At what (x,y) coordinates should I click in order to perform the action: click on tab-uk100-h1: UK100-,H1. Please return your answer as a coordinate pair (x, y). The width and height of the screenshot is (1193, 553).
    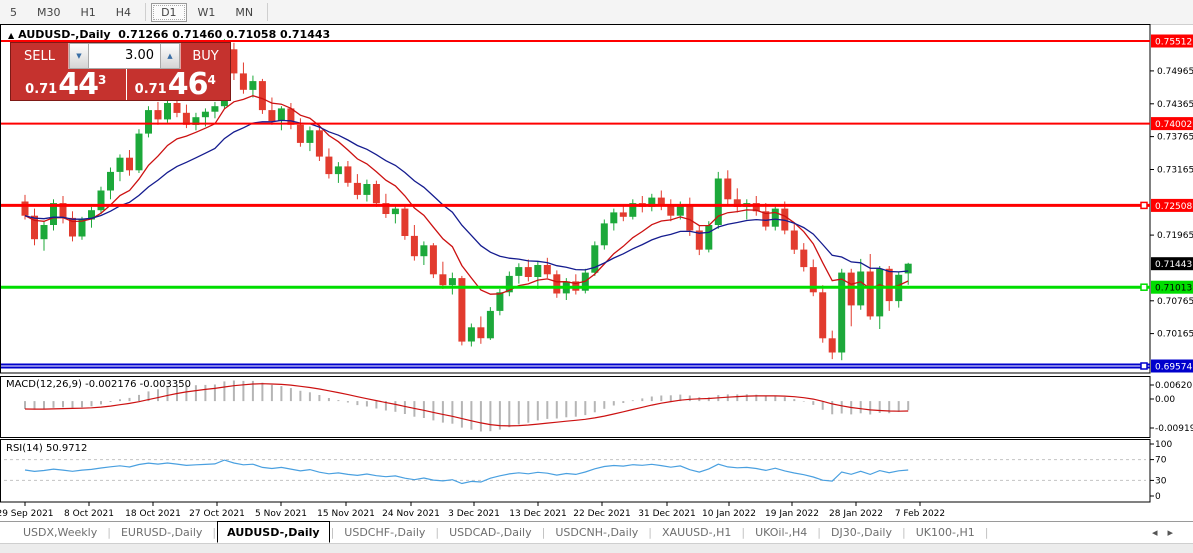
    Looking at the image, I should click on (945, 532).